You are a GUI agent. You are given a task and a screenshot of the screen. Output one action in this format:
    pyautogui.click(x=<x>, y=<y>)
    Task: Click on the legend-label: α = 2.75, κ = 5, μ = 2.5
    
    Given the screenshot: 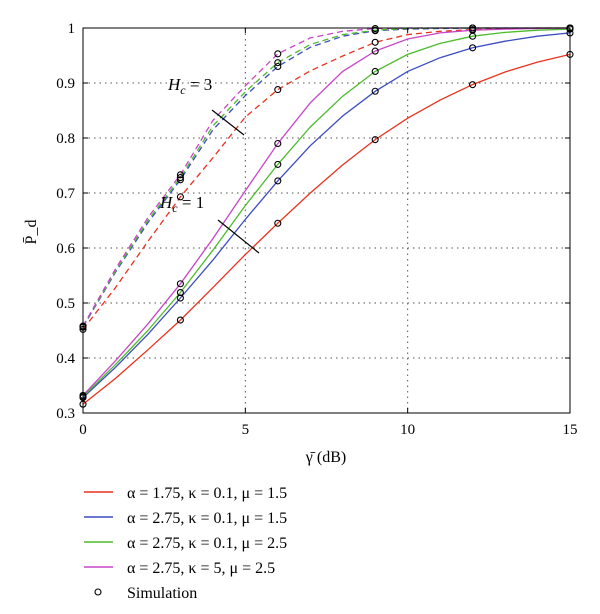 What is the action you would take?
    pyautogui.click(x=201, y=568)
    